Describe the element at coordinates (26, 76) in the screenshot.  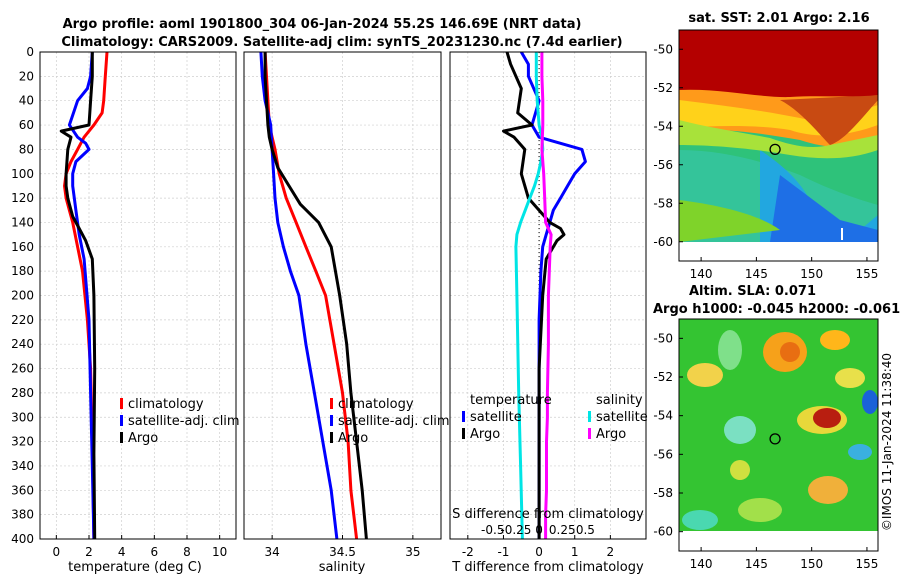
I see `y-tick-label: 20` at that location.